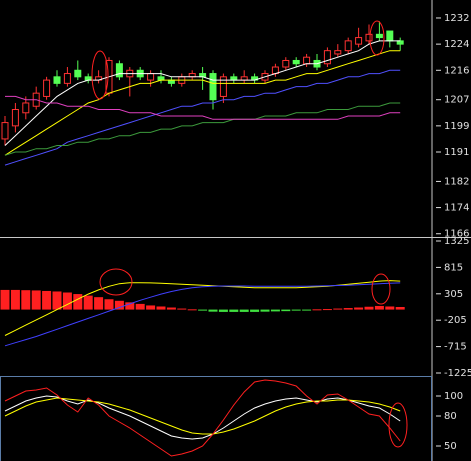 The height and width of the screenshot is (461, 471). What do you see at coordinates (456, 234) in the screenshot?
I see `y-tick-label: 1166` at bounding box center [456, 234].